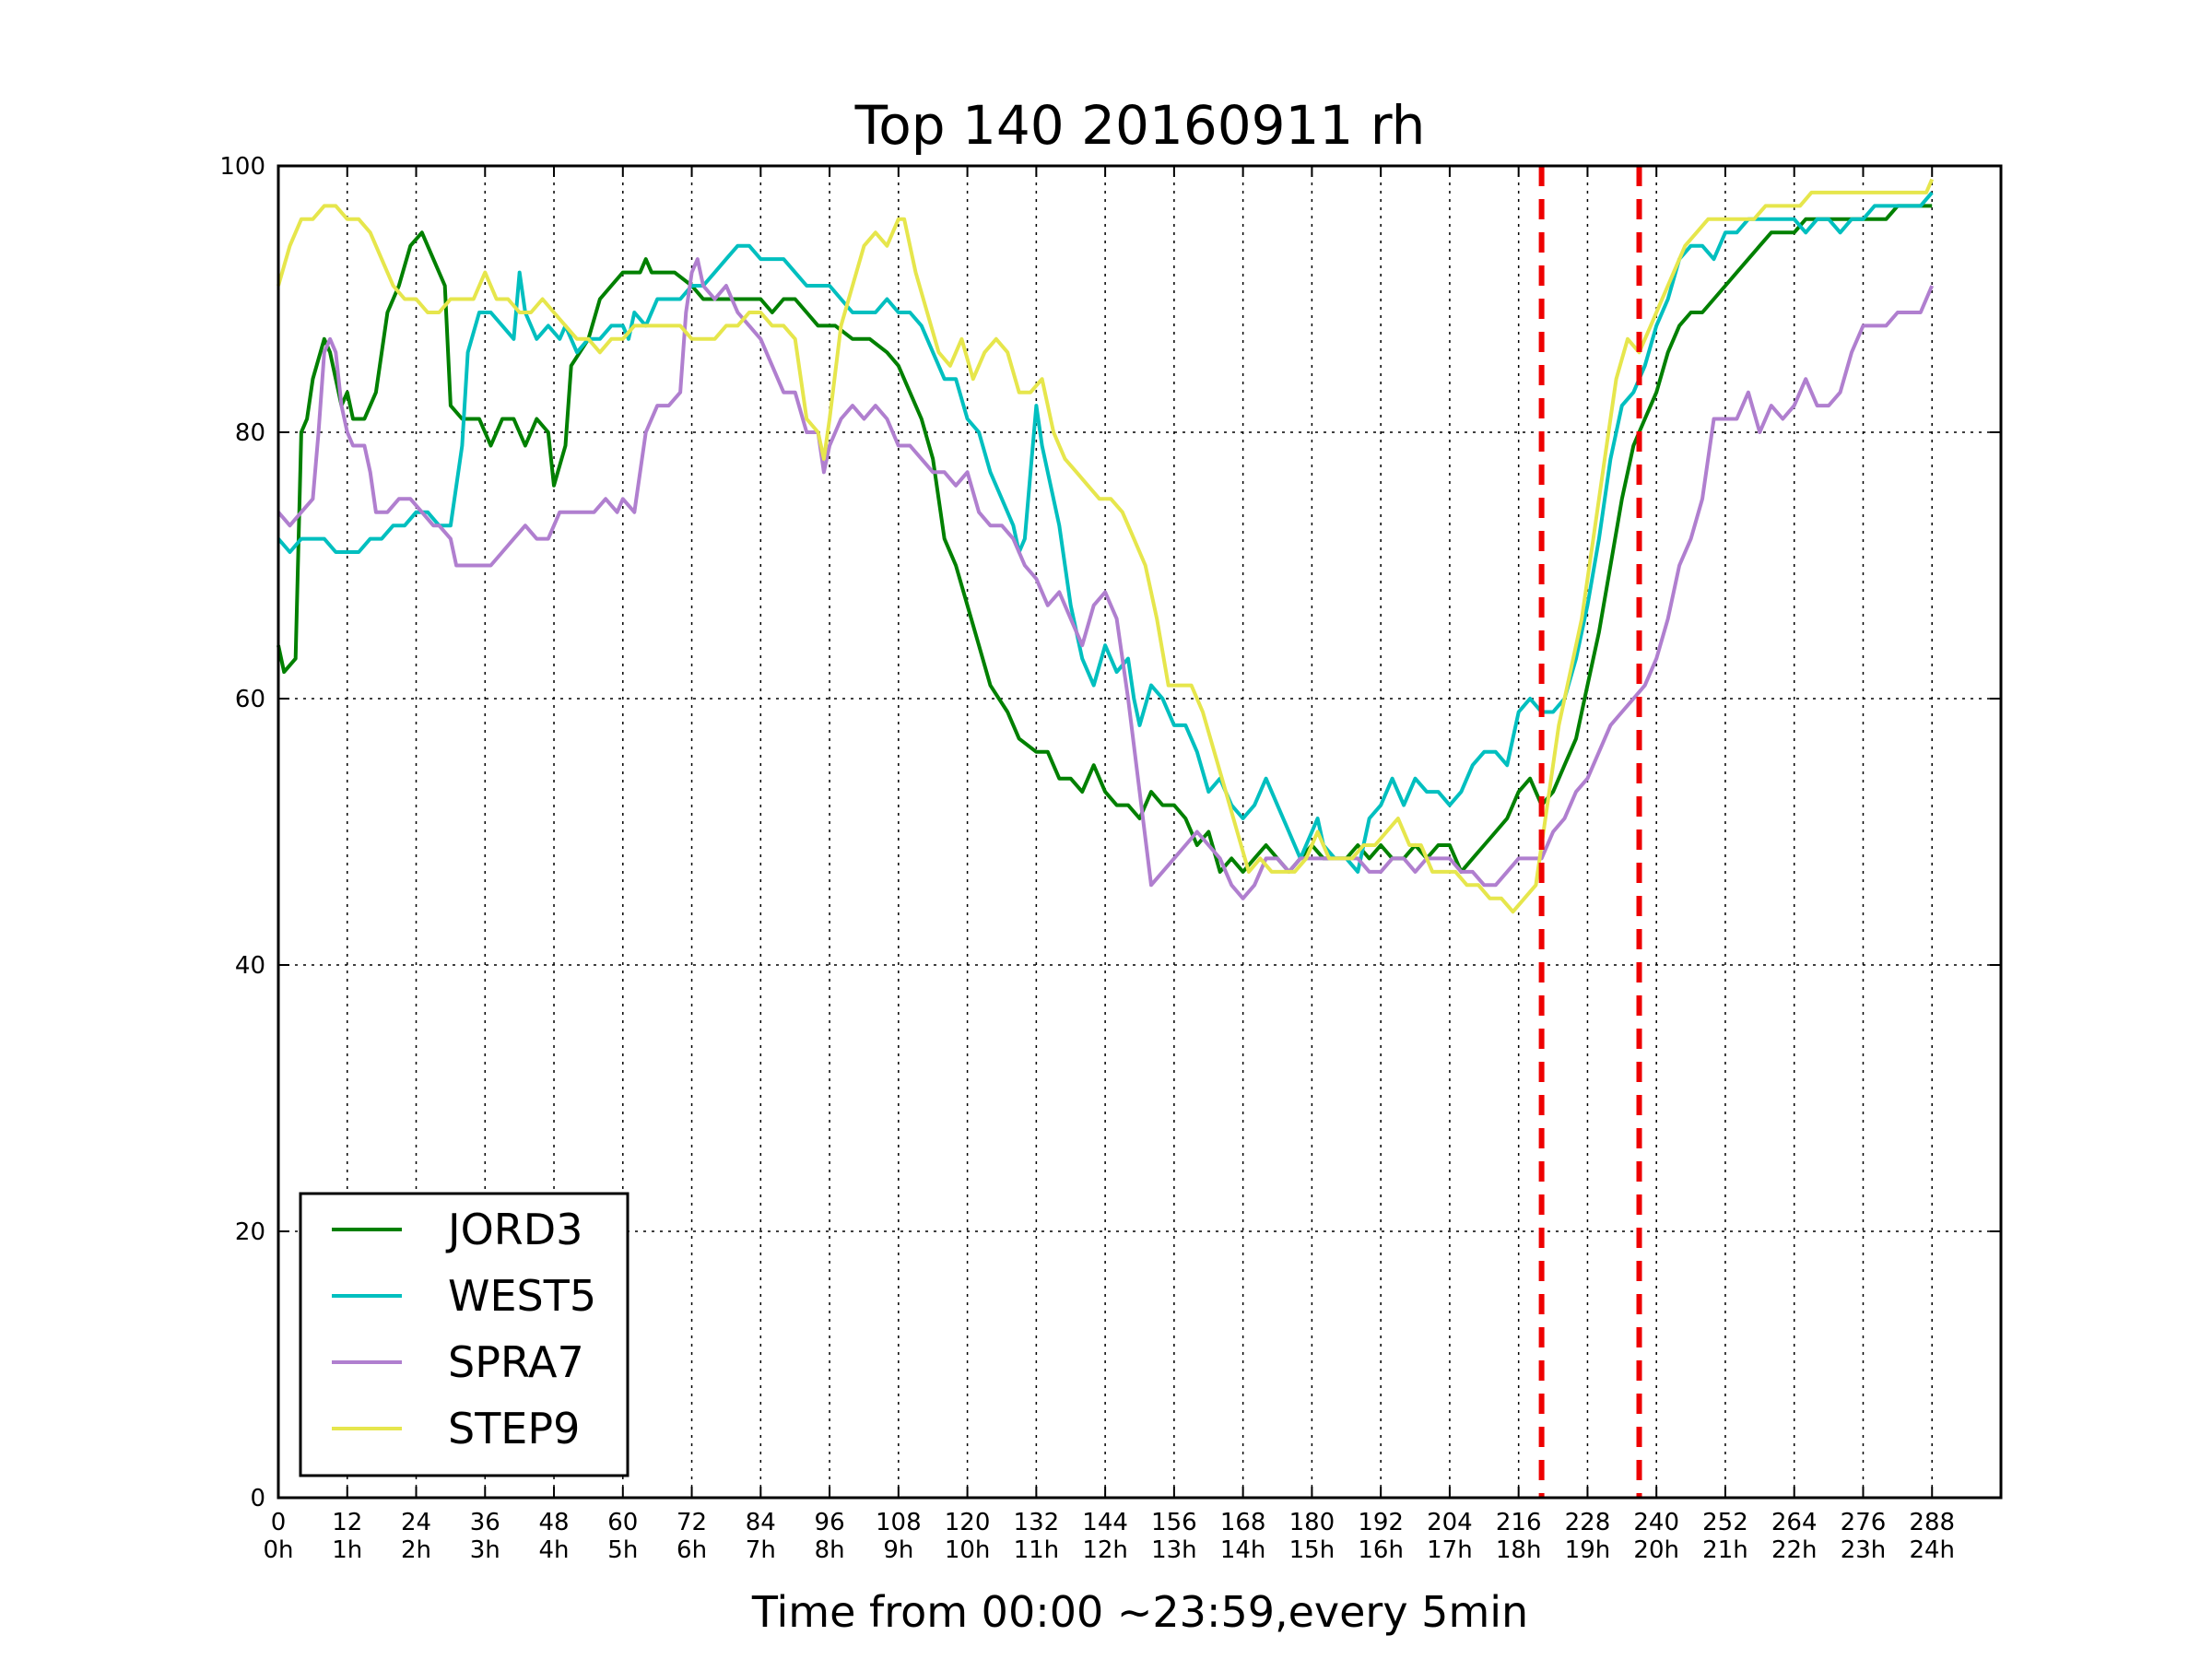 The image size is (2212, 1659). I want to click on x-tick-label: 60, so click(622, 1522).